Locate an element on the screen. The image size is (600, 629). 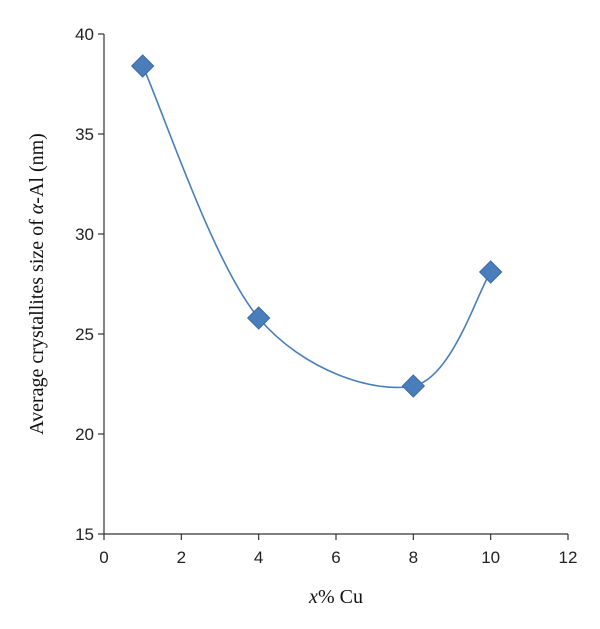
x-tick-label: 2 is located at coordinates (181, 557).